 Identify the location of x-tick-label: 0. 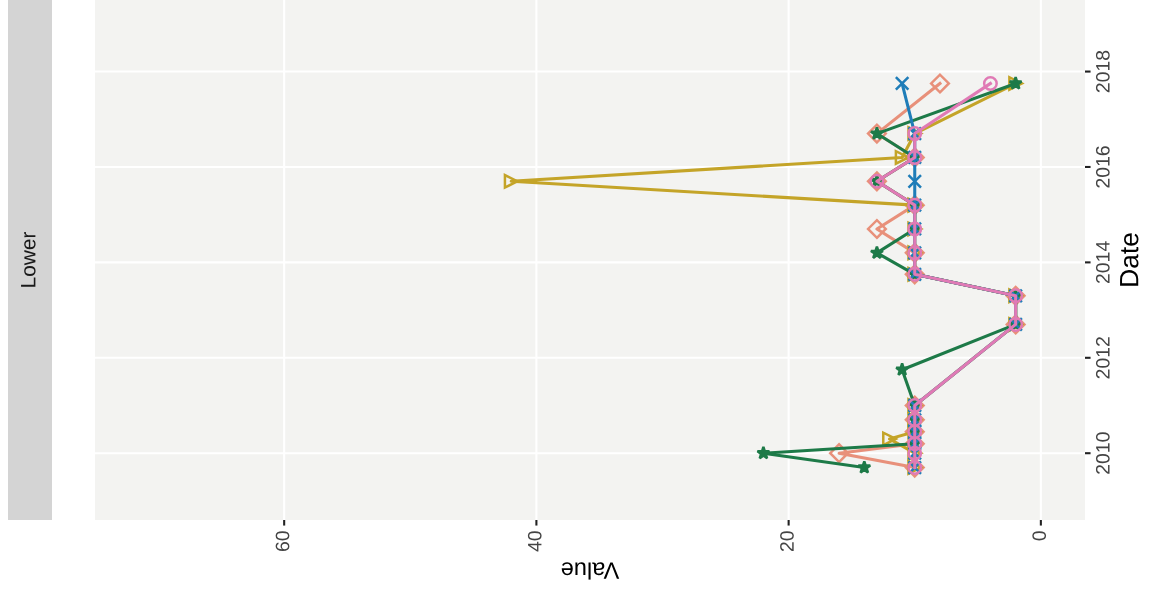
(1039, 536).